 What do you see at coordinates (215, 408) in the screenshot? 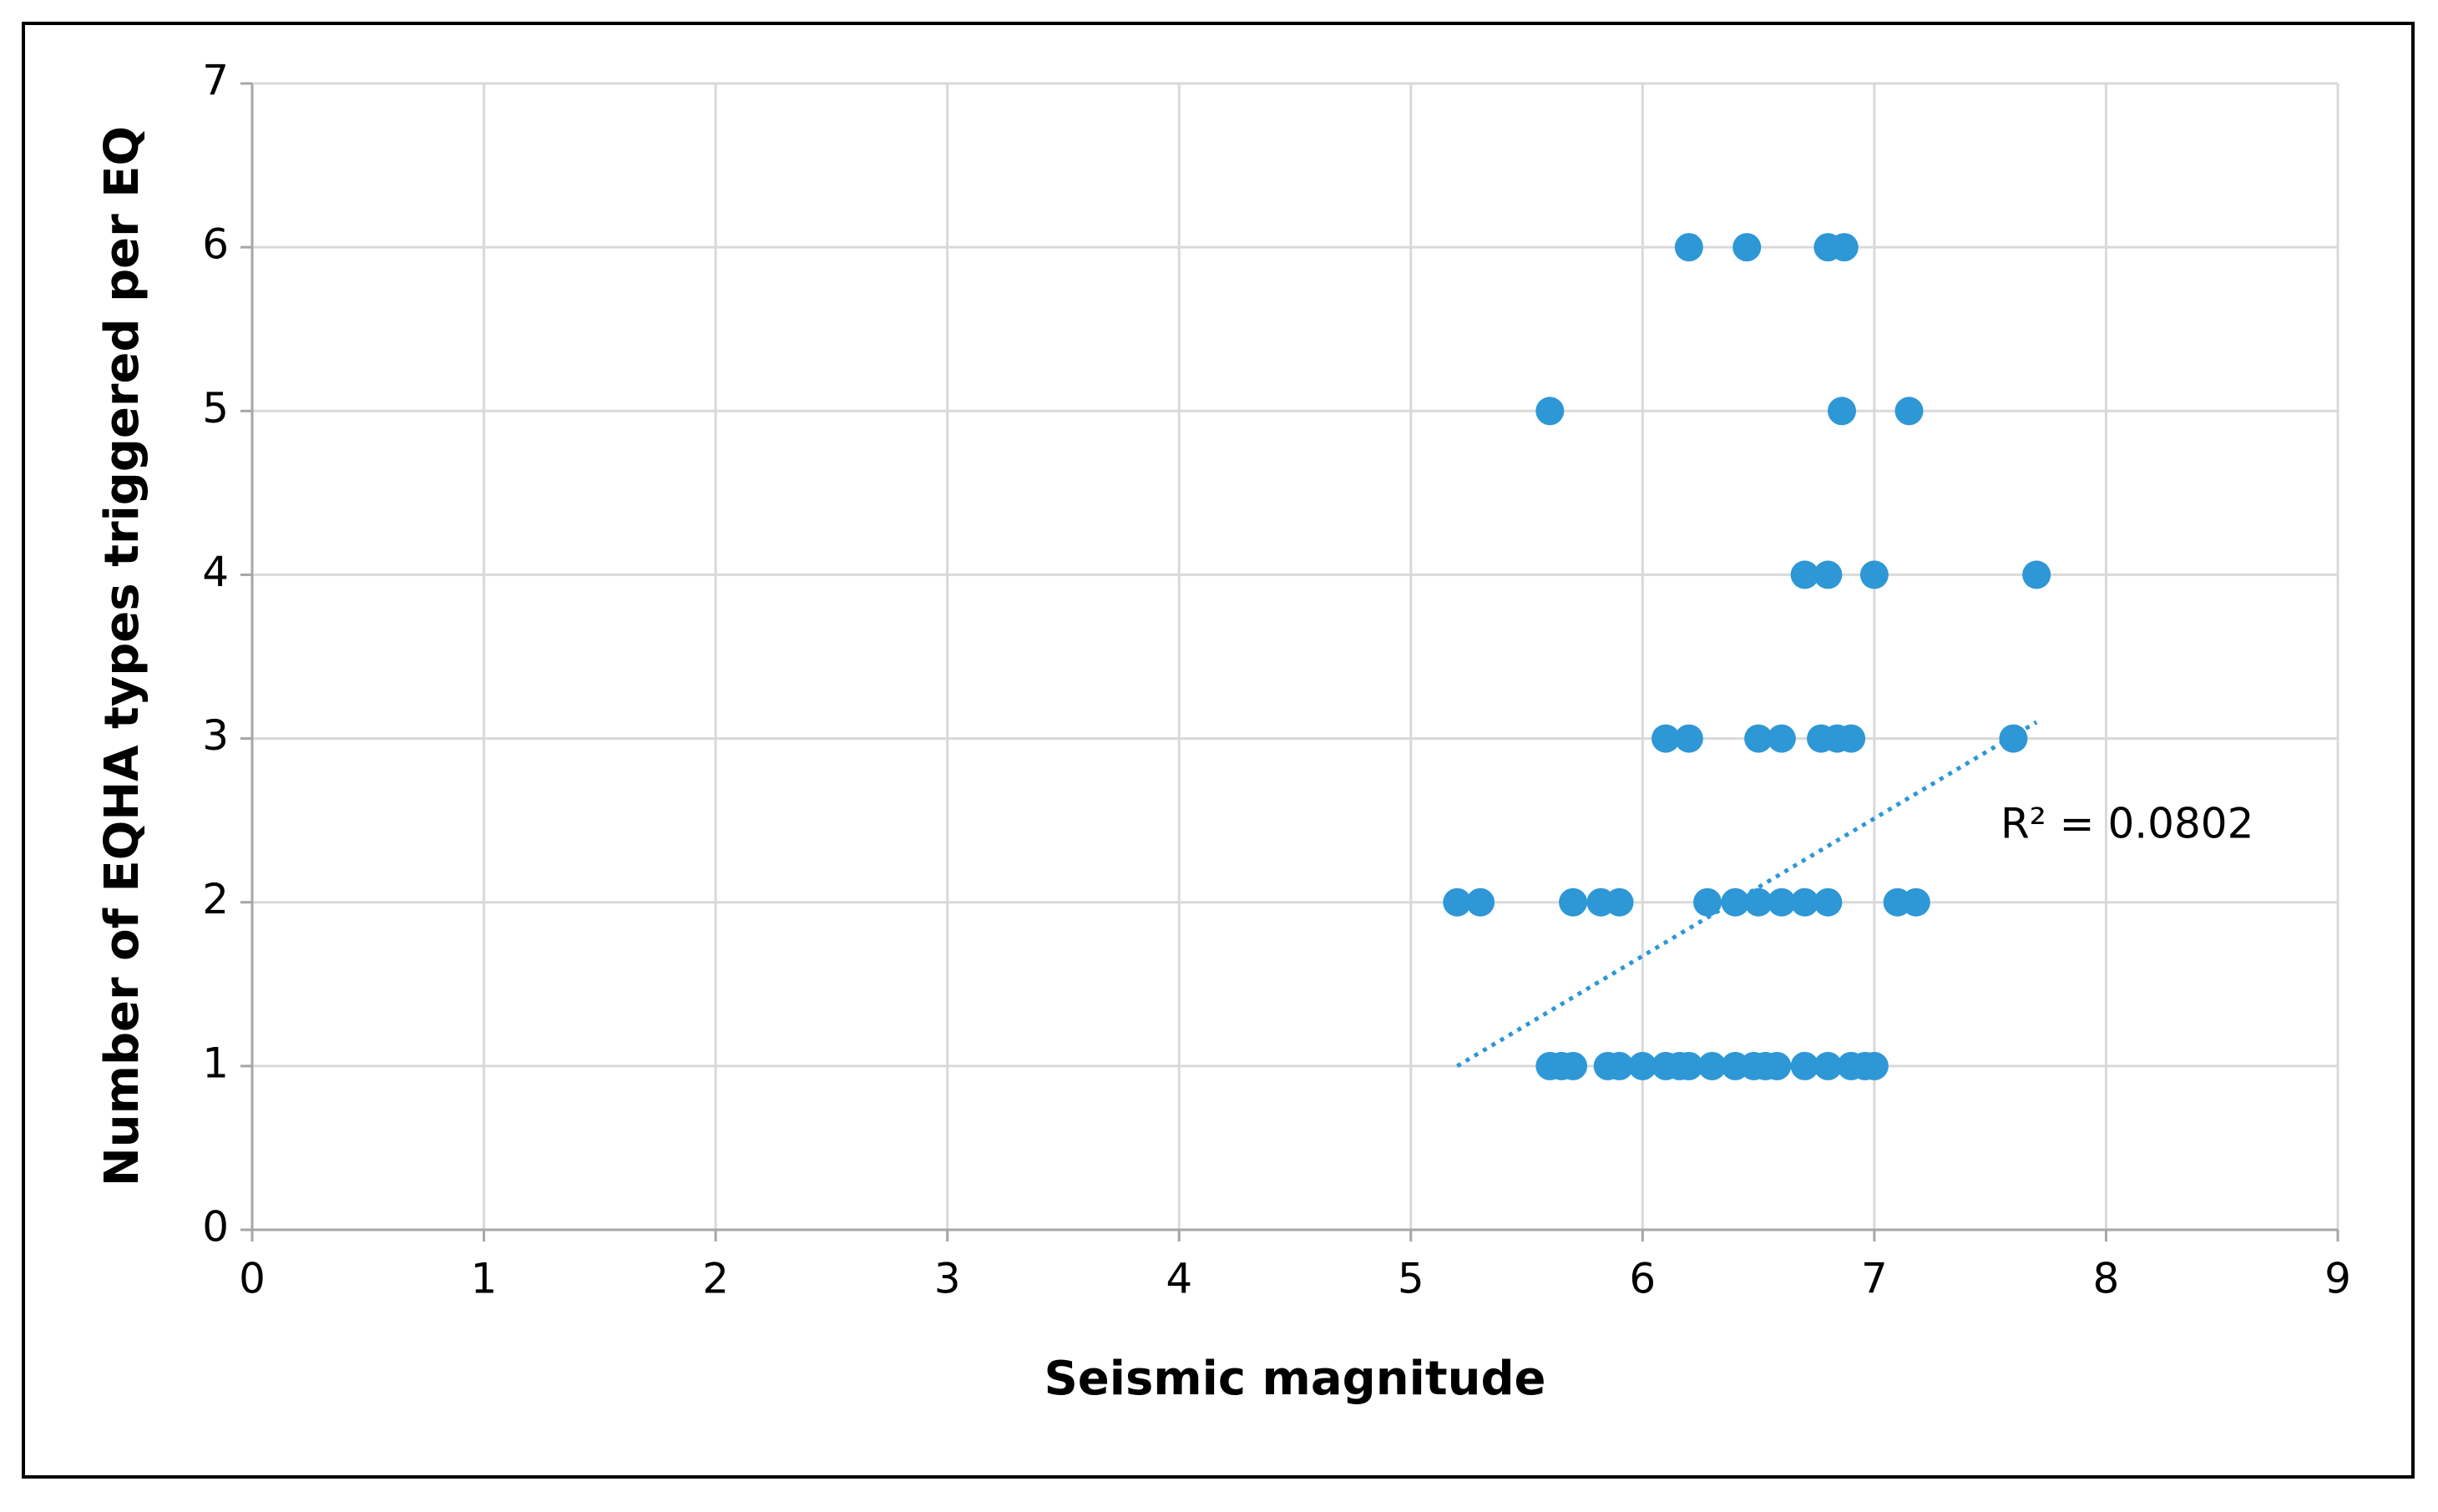
I see `y-tick-label: 5` at bounding box center [215, 408].